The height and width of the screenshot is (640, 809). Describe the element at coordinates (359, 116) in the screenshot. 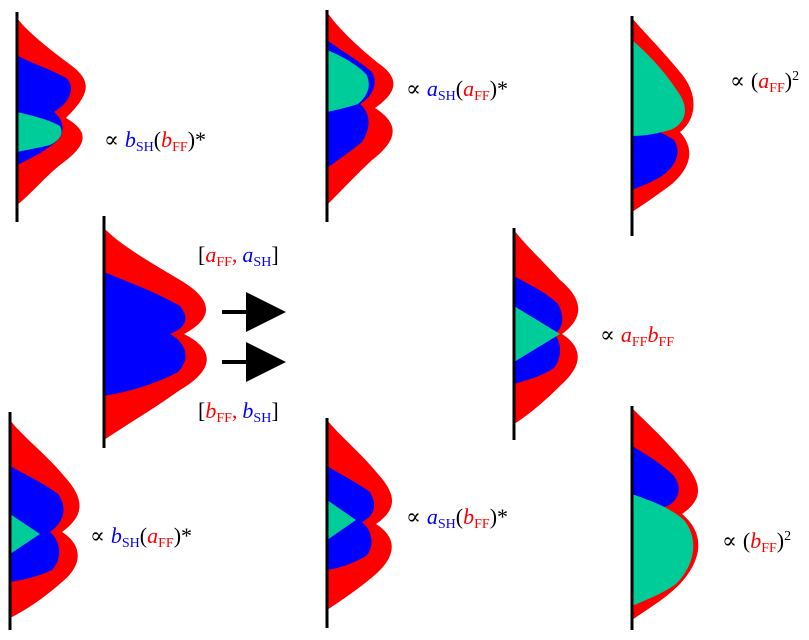

I see `panel-ash-aff-conj` at that location.